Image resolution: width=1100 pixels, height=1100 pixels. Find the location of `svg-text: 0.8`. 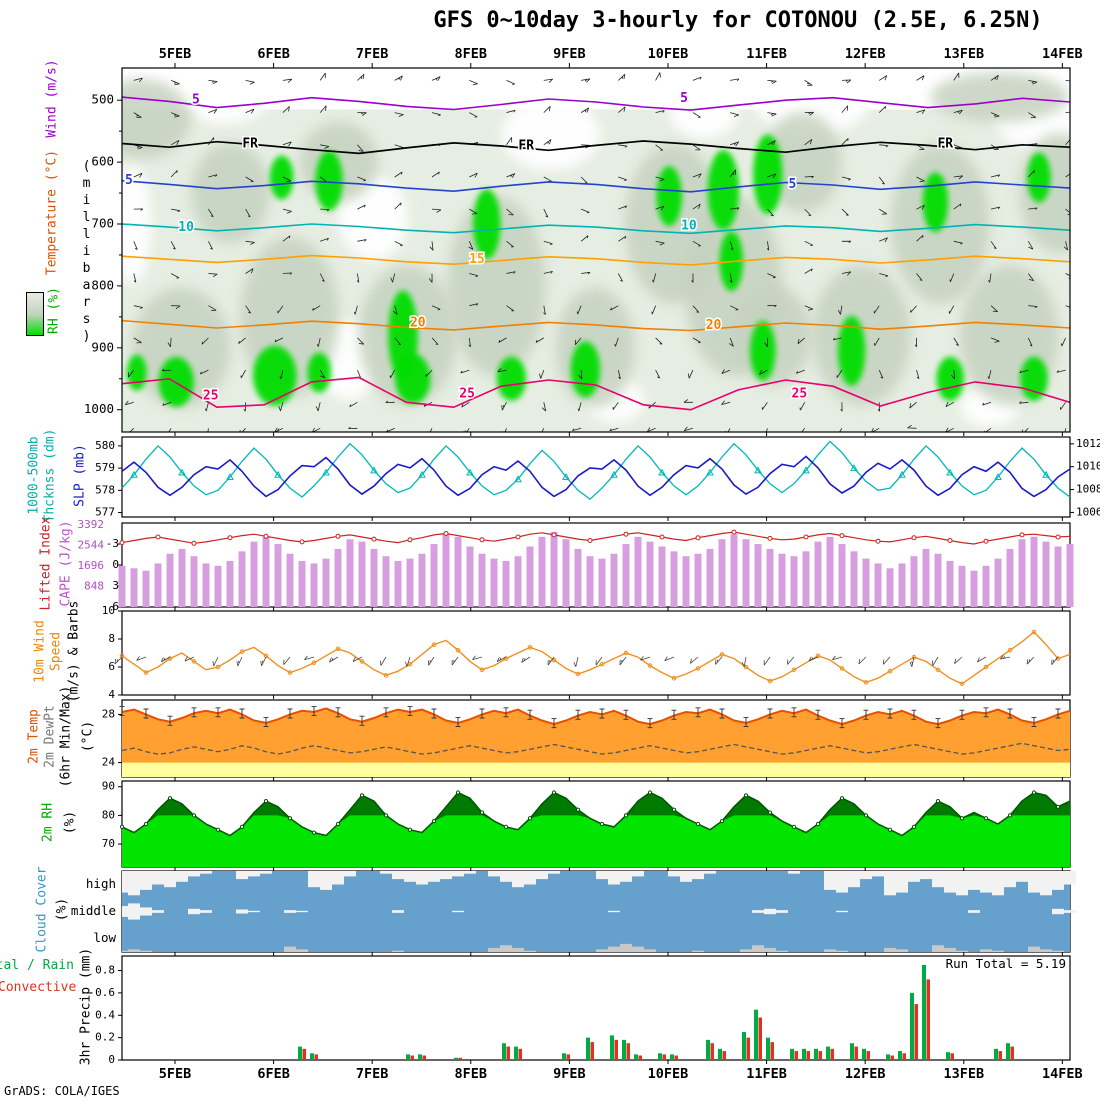

svg-text: 0.8 is located at coordinates (105, 970).